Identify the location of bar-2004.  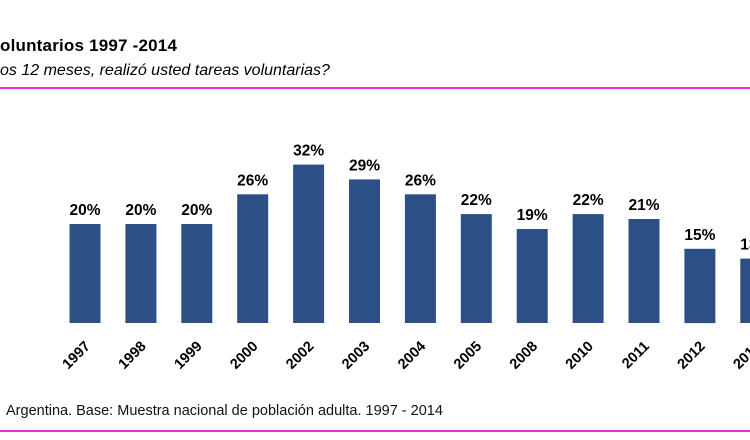
(420, 258).